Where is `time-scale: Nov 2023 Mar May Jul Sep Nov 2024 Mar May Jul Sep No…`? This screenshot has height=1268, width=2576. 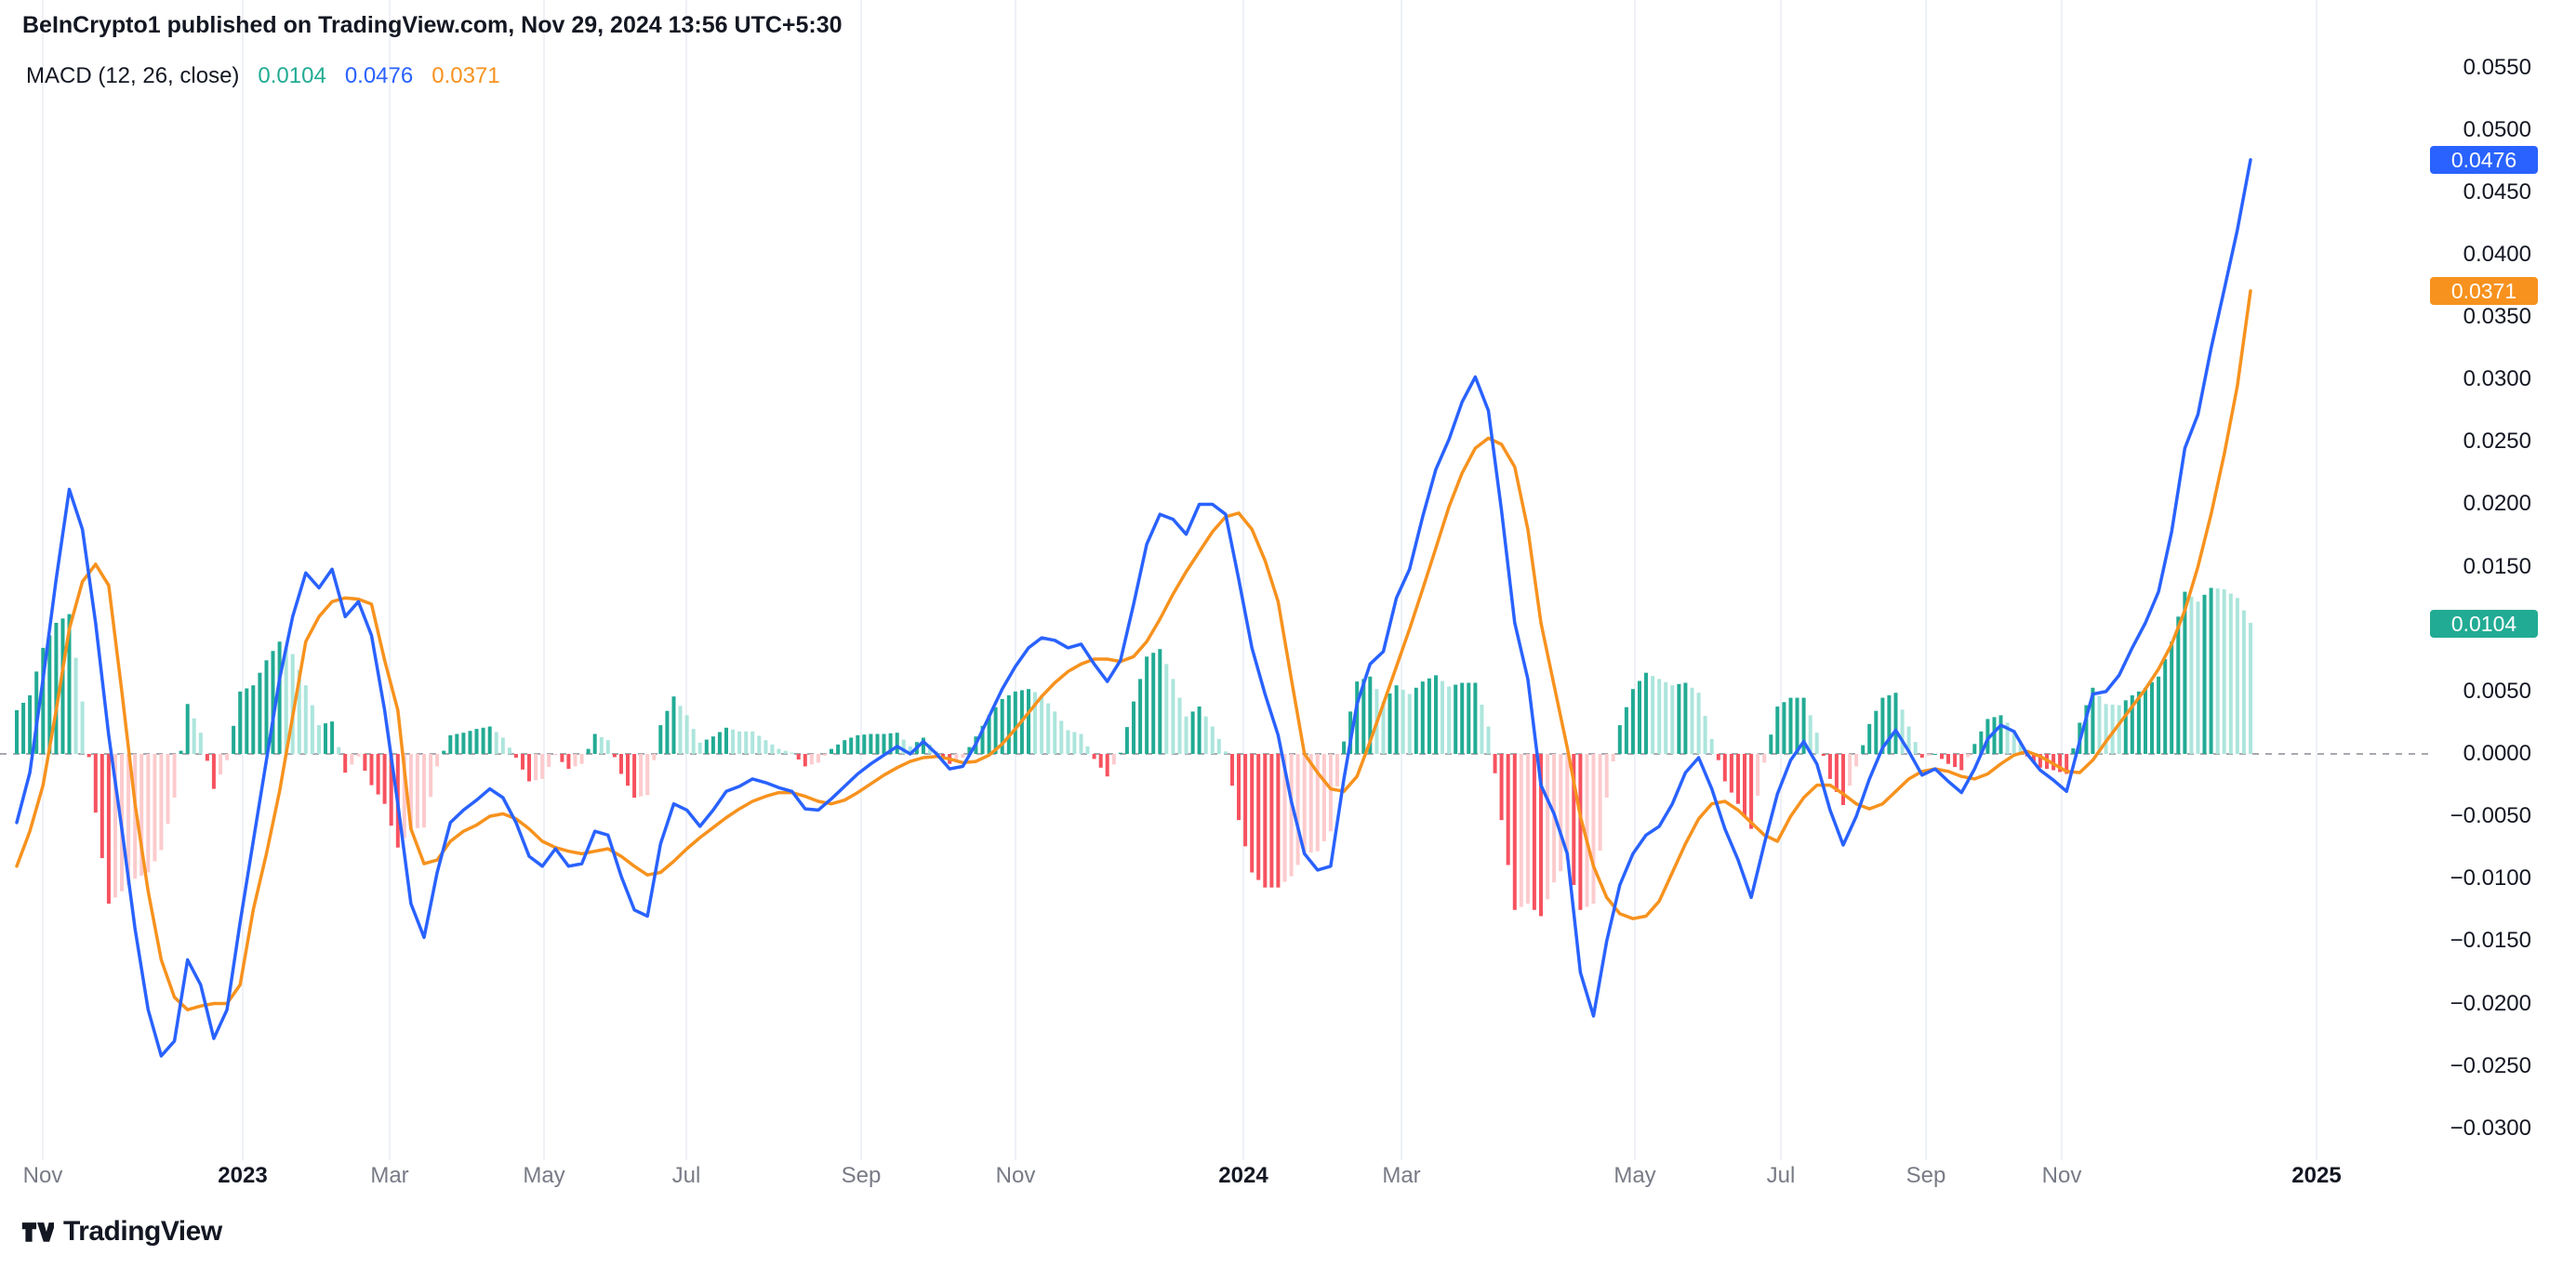
time-scale: Nov 2023 Mar May Jul Sep Nov 2024 Mar May Jul Sep No… is located at coordinates (1288, 1178).